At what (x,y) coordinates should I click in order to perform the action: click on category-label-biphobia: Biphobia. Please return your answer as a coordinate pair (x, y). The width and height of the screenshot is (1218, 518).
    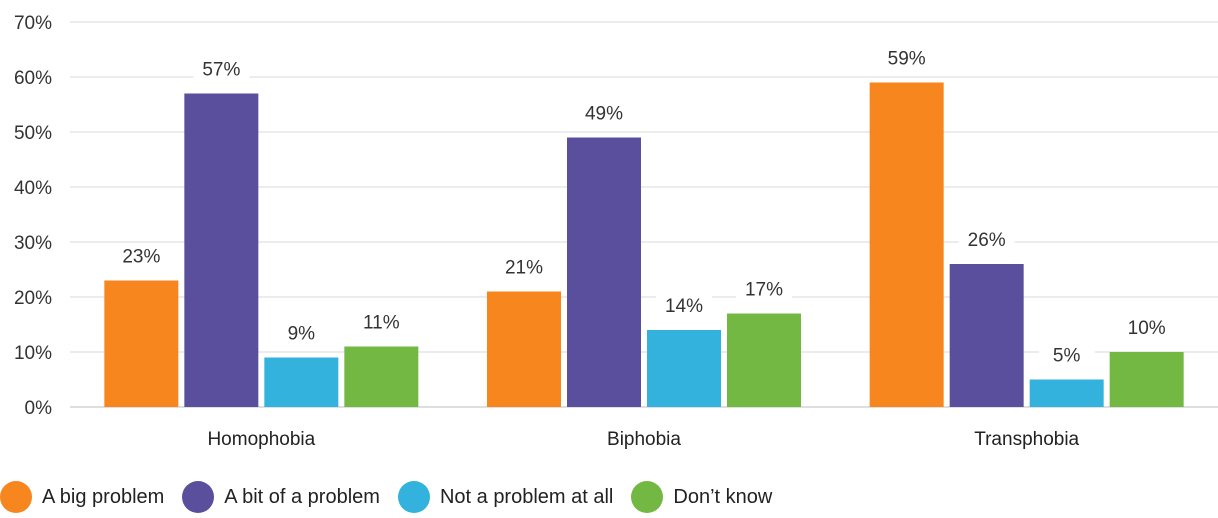
    Looking at the image, I should click on (644, 439).